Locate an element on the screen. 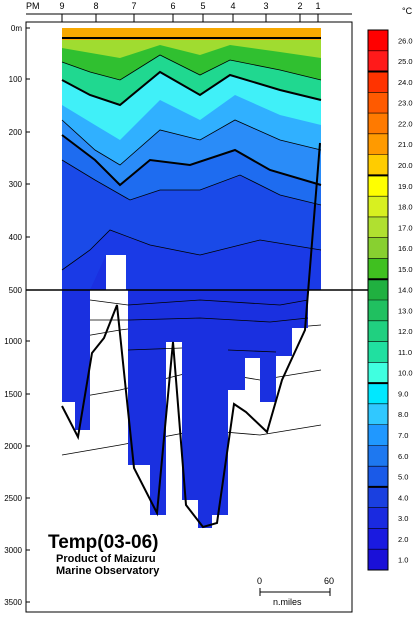 The width and height of the screenshot is (420, 620). chart-subtitle-line-2: Marine Observatory is located at coordinates (108, 571).